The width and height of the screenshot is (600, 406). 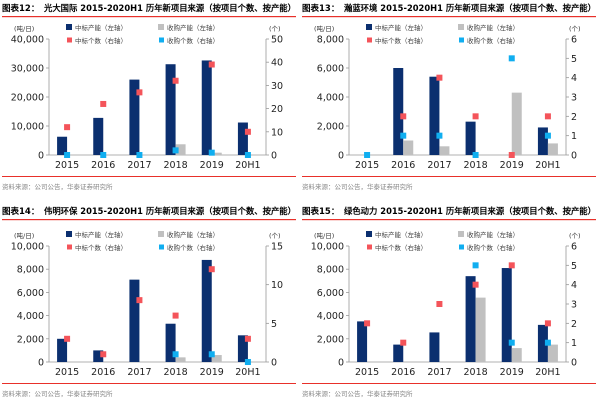 I want to click on left-tick-label: 30,000, so click(x=27, y=69).